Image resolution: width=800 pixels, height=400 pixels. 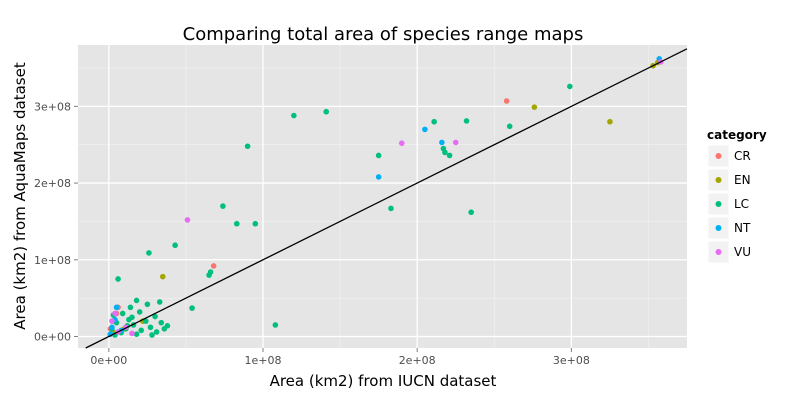 I want to click on y-axis-ticks: 0e+00 1e+08 2e+08 3e+08, so click(x=56, y=221).